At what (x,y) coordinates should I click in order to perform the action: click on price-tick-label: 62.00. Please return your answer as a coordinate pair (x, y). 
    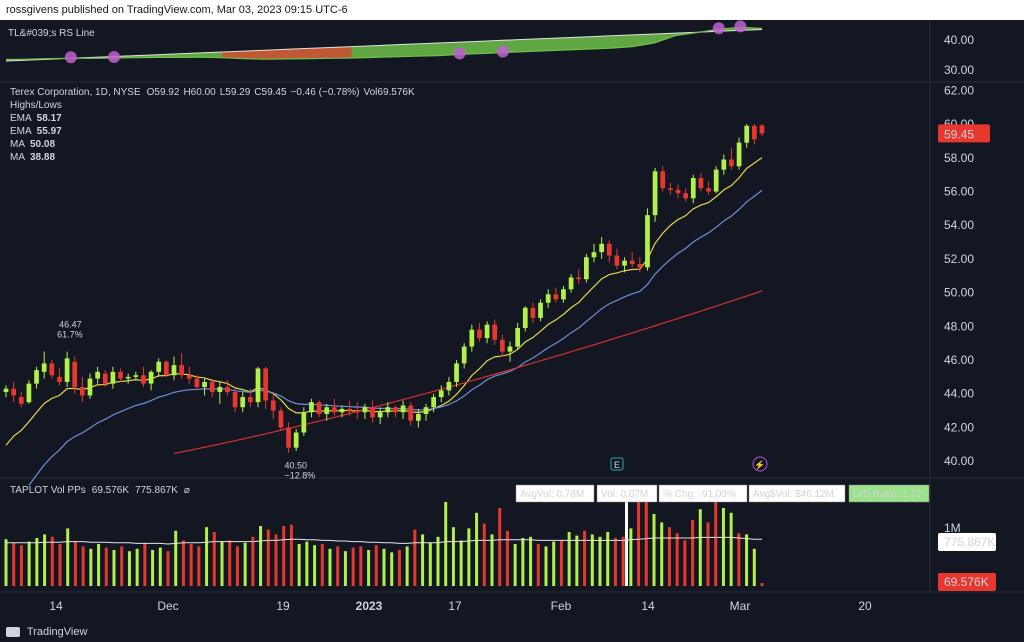
    Looking at the image, I should click on (959, 90).